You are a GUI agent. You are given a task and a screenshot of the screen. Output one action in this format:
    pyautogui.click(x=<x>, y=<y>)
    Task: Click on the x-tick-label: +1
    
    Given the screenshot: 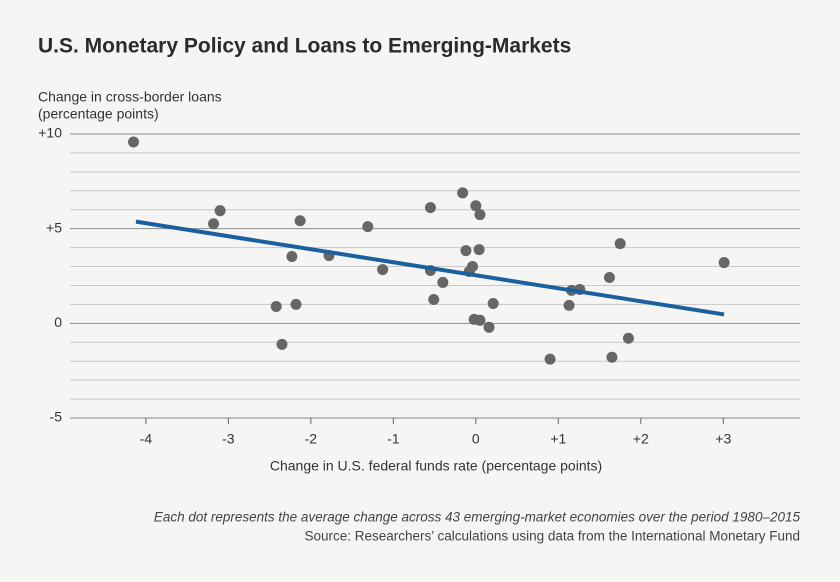 What is the action you would take?
    pyautogui.click(x=558, y=439)
    